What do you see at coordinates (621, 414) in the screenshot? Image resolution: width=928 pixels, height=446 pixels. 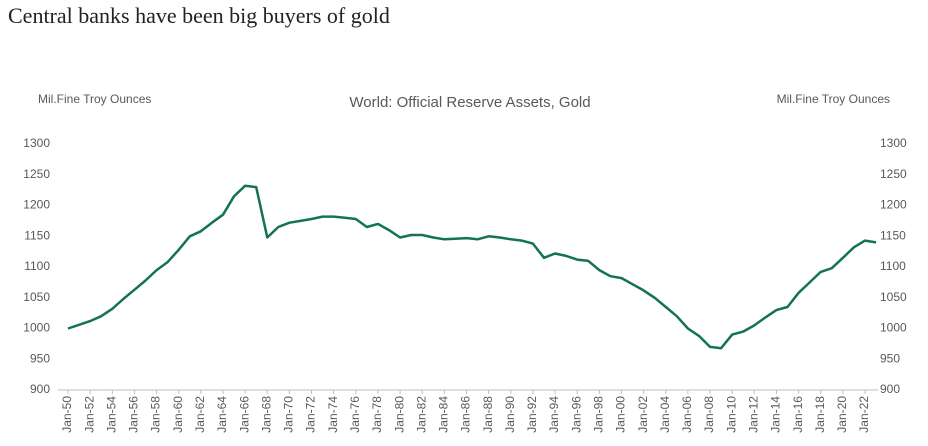 I see `x-tick-label: Jan-00` at bounding box center [621, 414].